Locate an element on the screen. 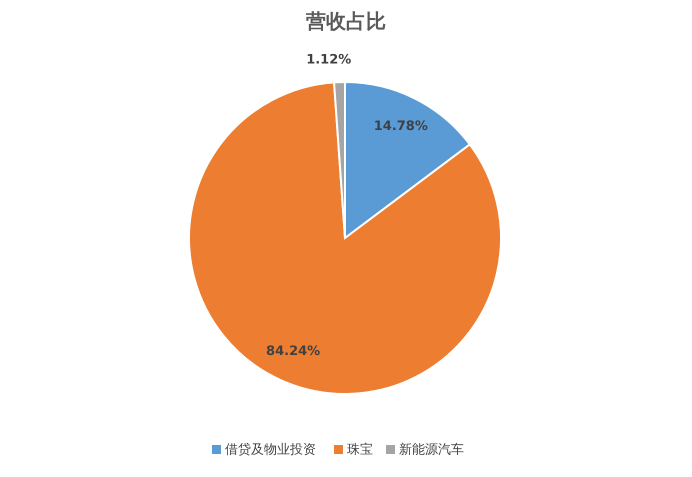  data-label: 14.78% is located at coordinates (401, 126).